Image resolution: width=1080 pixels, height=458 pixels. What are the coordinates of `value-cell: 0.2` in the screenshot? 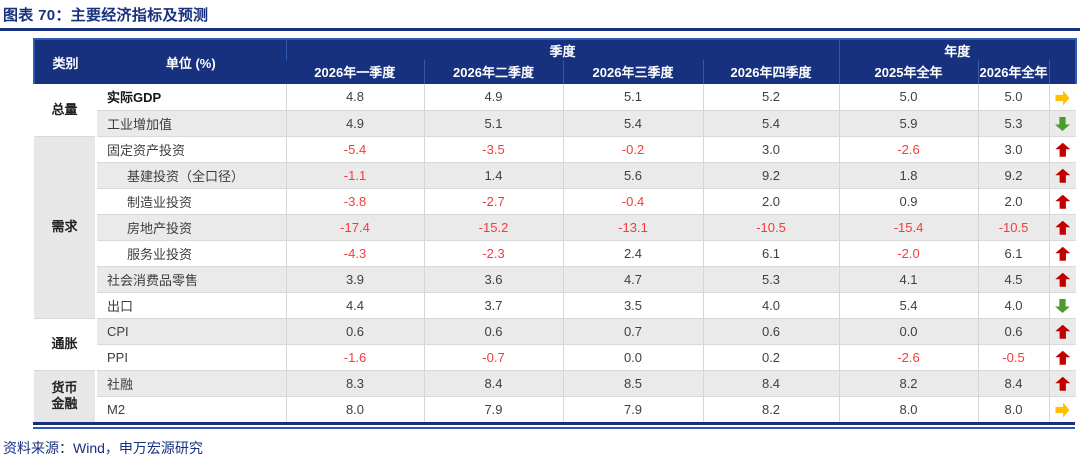 It's located at (771, 356).